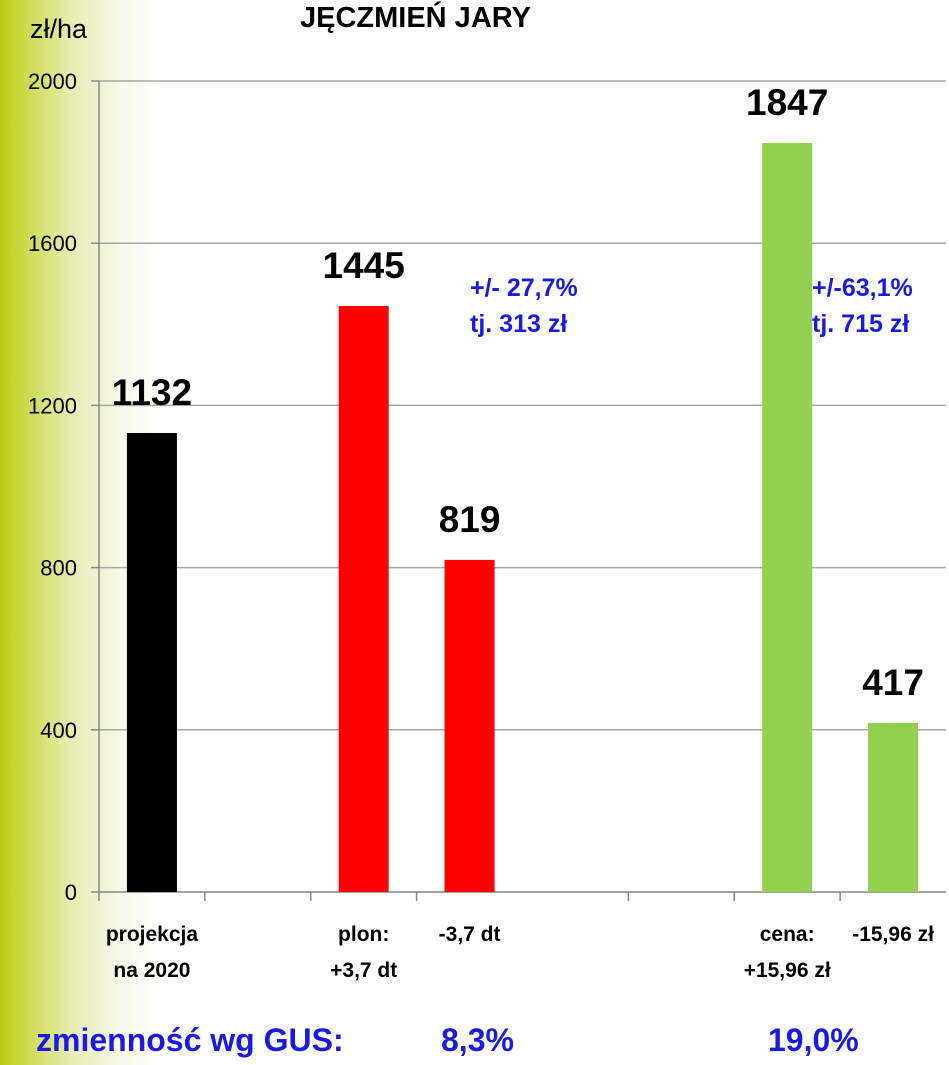 The width and height of the screenshot is (949, 1065). What do you see at coordinates (524, 288) in the screenshot?
I see `annotation-line: +/- 27,7%` at bounding box center [524, 288].